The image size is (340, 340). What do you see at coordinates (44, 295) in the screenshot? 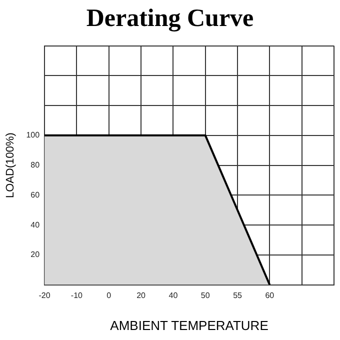
I see `x-tick-label: -20` at bounding box center [44, 295].